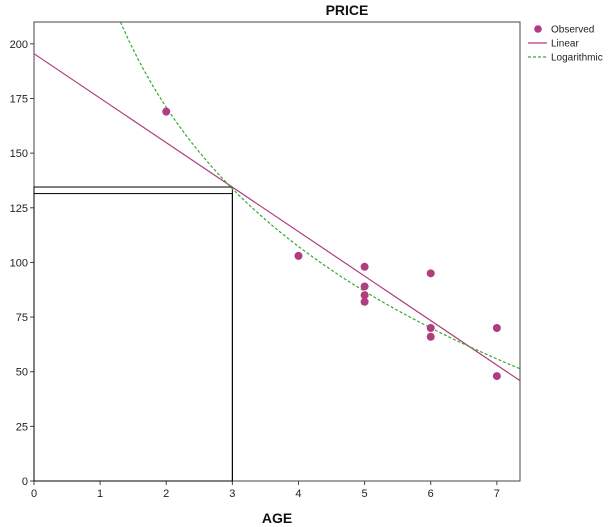 The image size is (610, 527). Describe the element at coordinates (22, 427) in the screenshot. I see `y-tick-label: 25` at that location.